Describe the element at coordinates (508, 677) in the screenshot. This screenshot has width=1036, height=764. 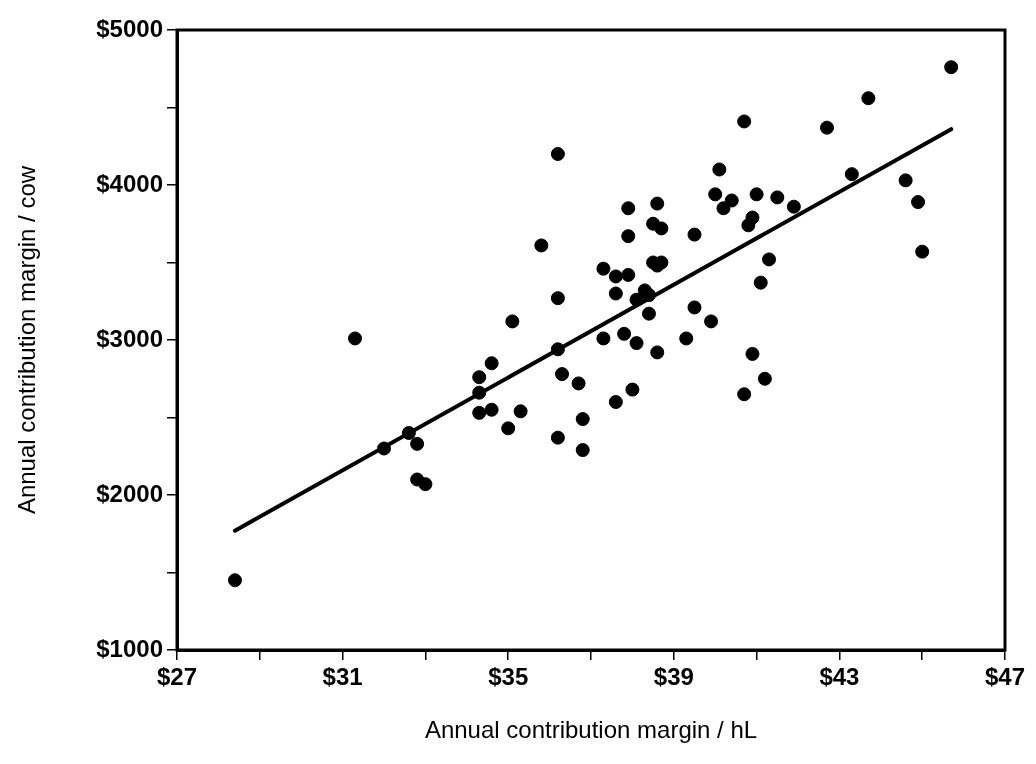
I see `x-tick-label: $35` at that location.